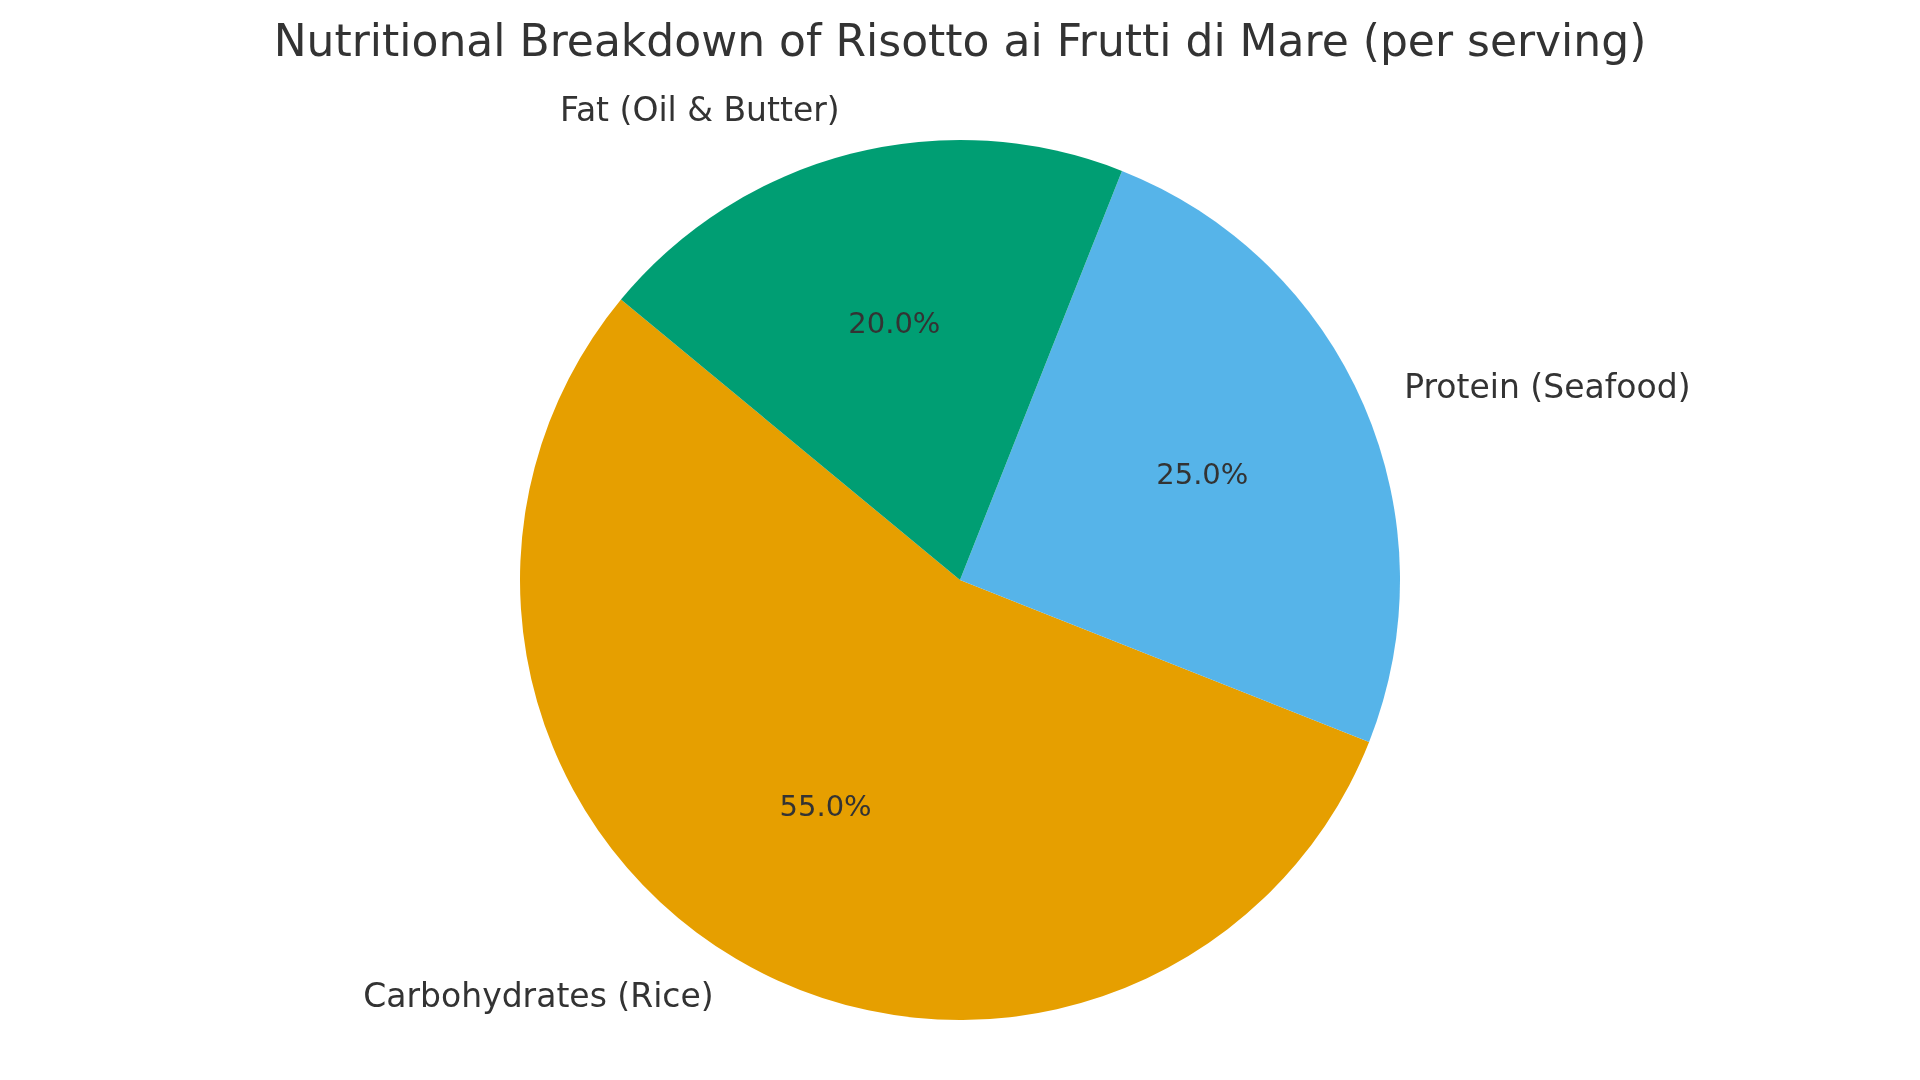 Image resolution: width=1920 pixels, height=1080 pixels. I want to click on chart-title: Nutritional Breakdown of Risotto ai Frutti di Mare (per serving), so click(960, 41).